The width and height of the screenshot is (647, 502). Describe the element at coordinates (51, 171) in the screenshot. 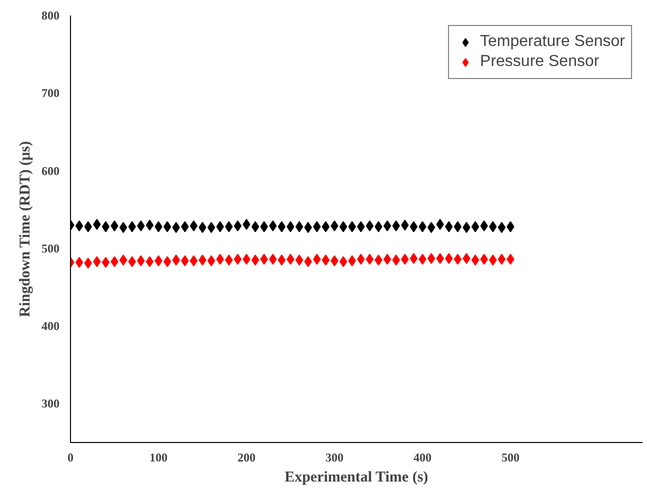

I see `y-tick-label: 600` at that location.